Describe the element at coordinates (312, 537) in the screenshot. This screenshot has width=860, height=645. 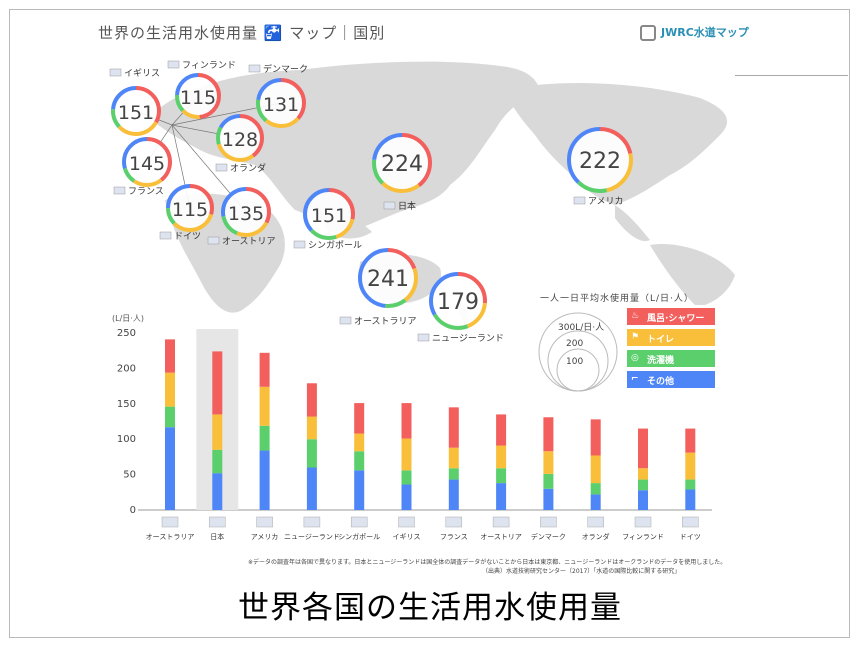
I see `x-tick-label: ニュージーランド` at that location.